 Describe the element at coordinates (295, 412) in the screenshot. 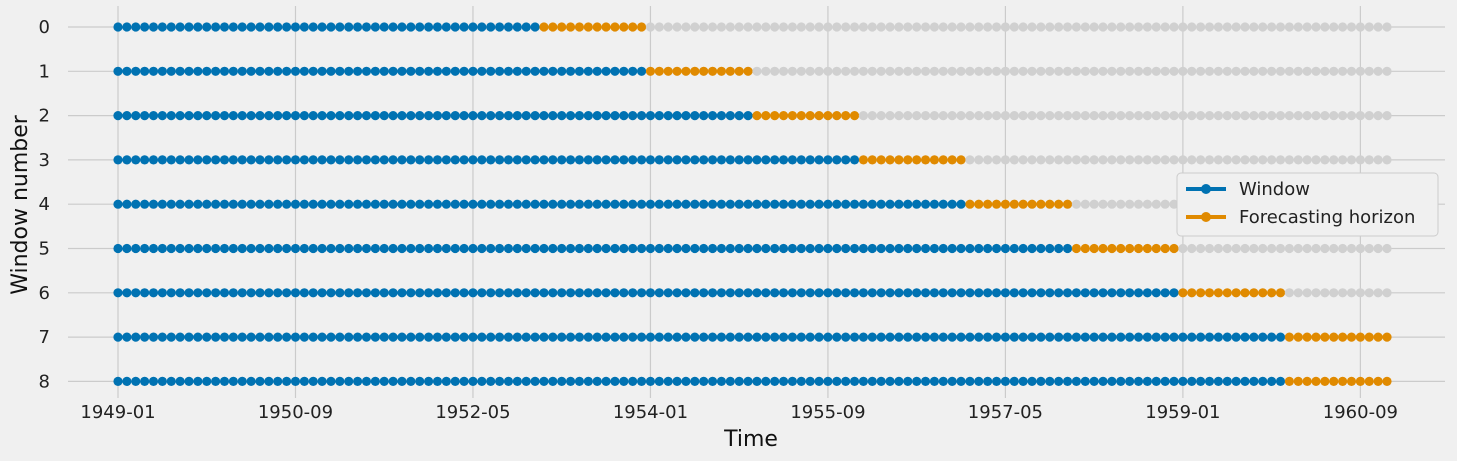

I see `x-tick-label: 1950-09` at that location.